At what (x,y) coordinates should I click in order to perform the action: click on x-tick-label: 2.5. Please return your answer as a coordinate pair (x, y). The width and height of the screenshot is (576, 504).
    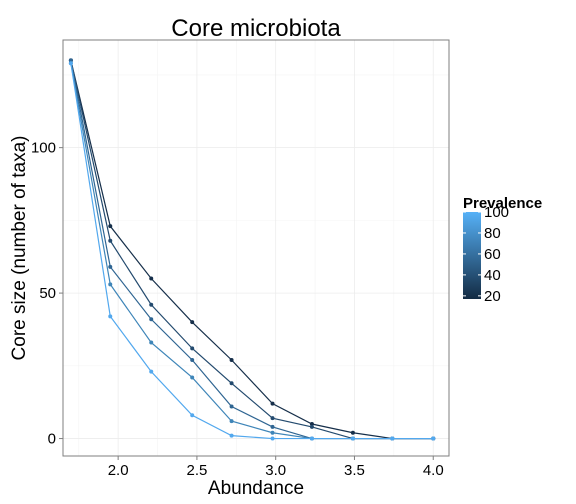
    Looking at the image, I should click on (196, 470).